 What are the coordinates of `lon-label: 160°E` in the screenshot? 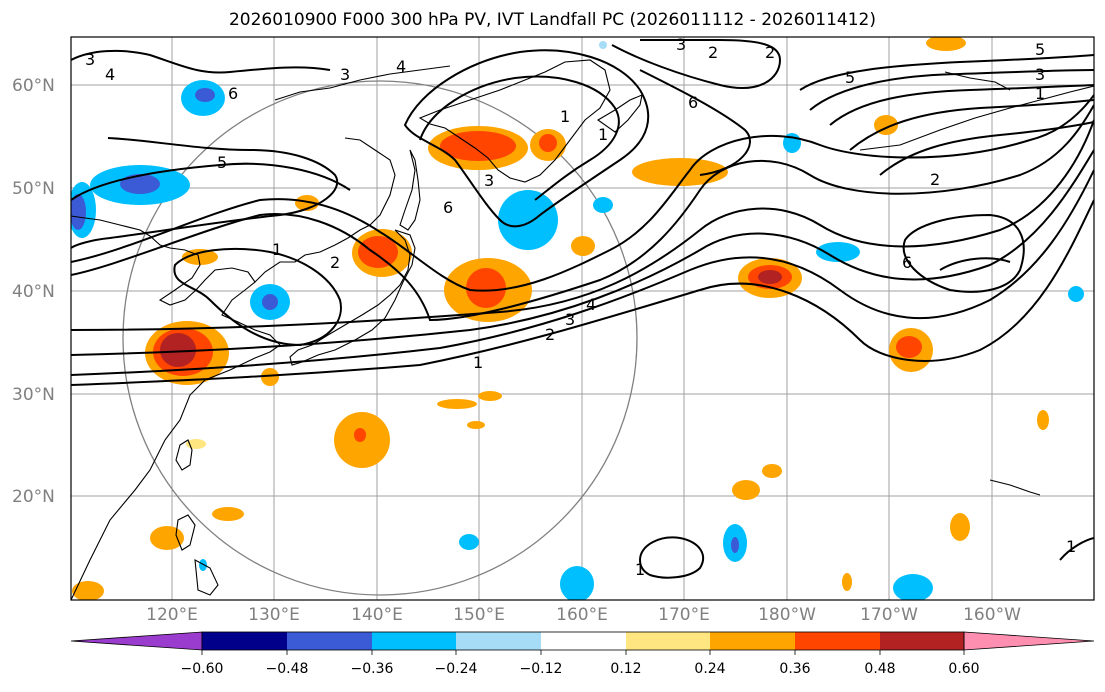 It's located at (582, 615).